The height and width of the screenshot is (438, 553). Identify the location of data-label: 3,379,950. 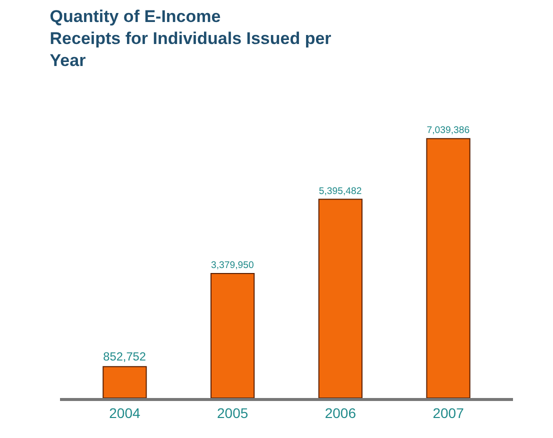
(232, 266).